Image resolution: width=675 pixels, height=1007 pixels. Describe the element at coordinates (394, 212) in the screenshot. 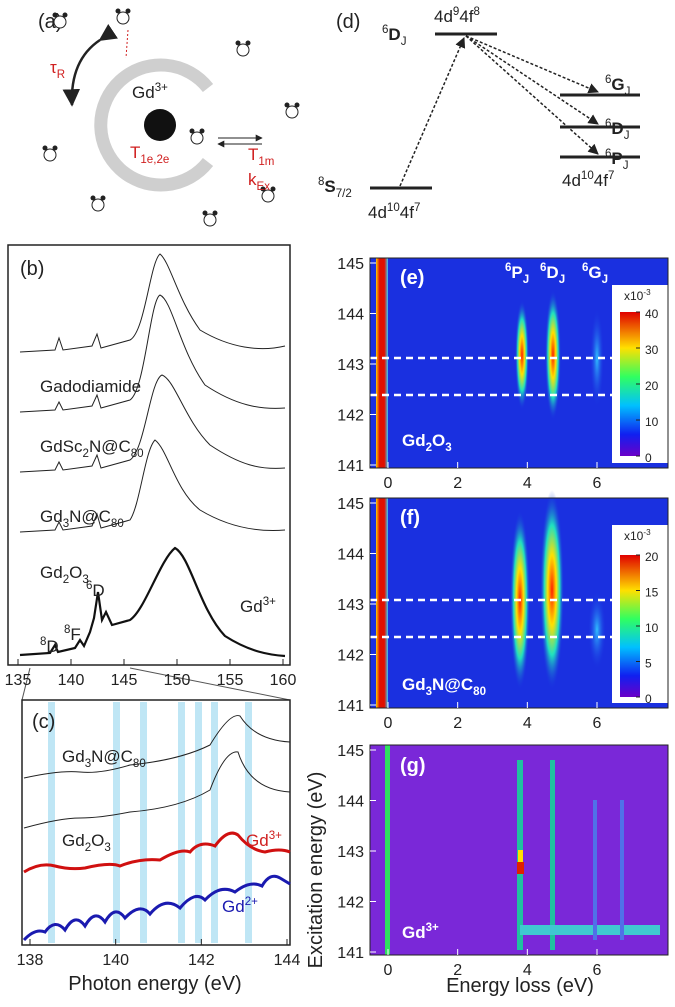

I see `config: 4d104f7` at that location.